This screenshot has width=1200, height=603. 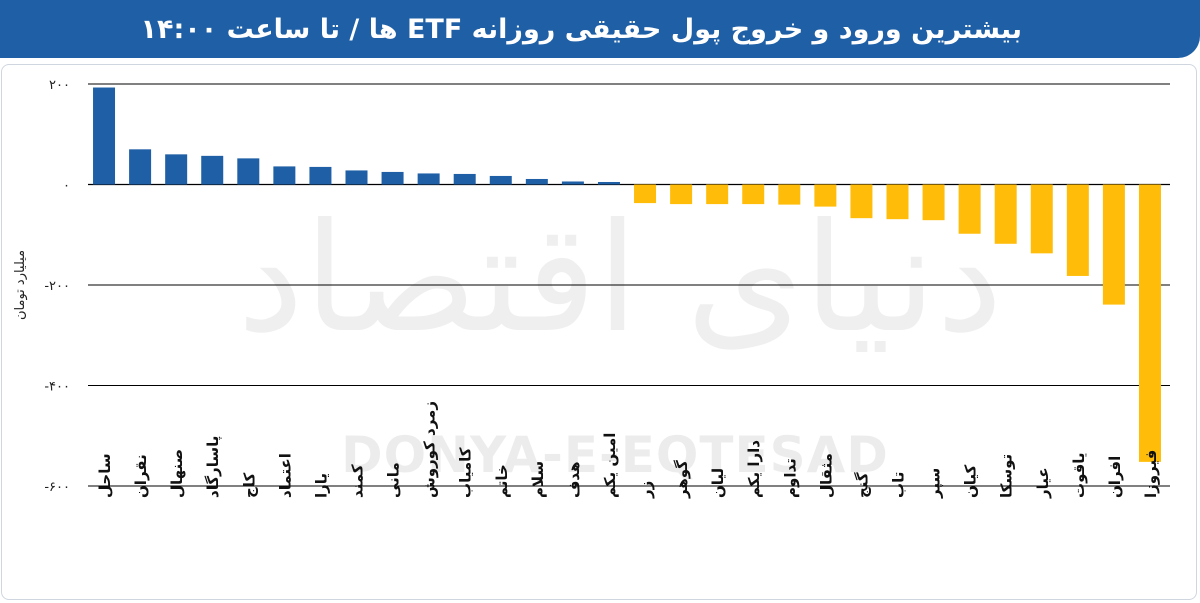 What do you see at coordinates (358, 481) in the screenshot?
I see `x-category-label: کمند` at bounding box center [358, 481].